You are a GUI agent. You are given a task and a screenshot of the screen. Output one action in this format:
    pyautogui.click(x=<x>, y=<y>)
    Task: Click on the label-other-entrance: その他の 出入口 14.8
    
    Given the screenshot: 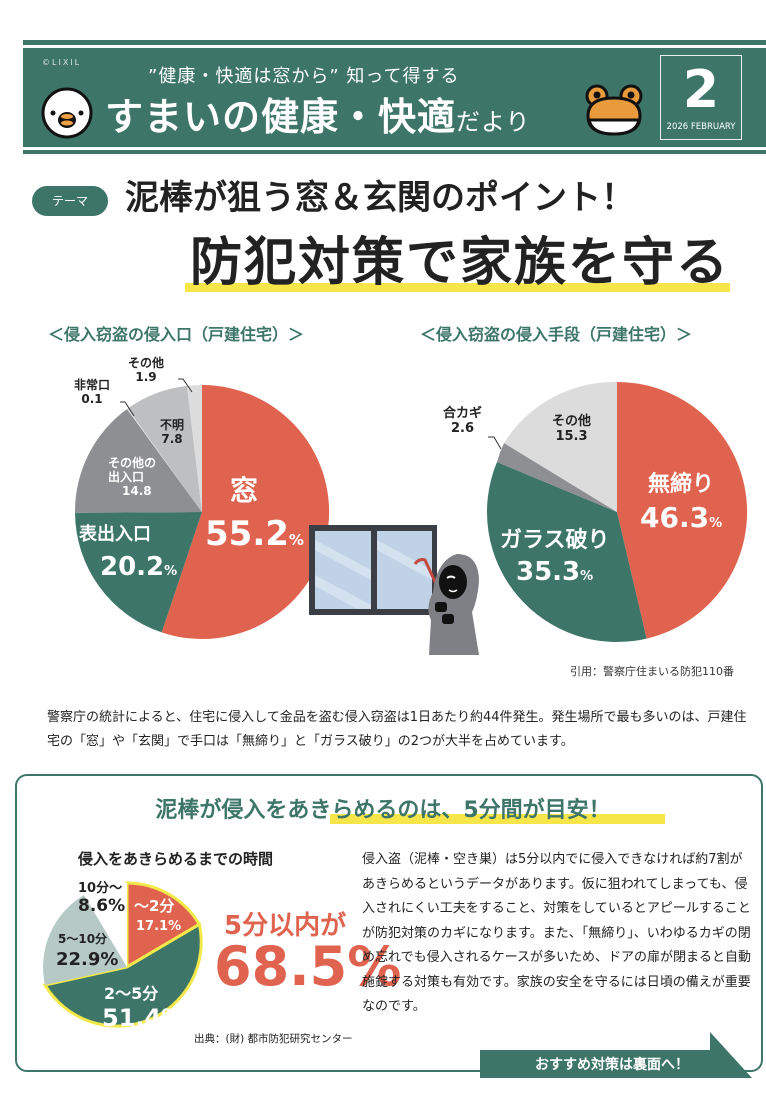 What is the action you would take?
    pyautogui.click(x=132, y=477)
    